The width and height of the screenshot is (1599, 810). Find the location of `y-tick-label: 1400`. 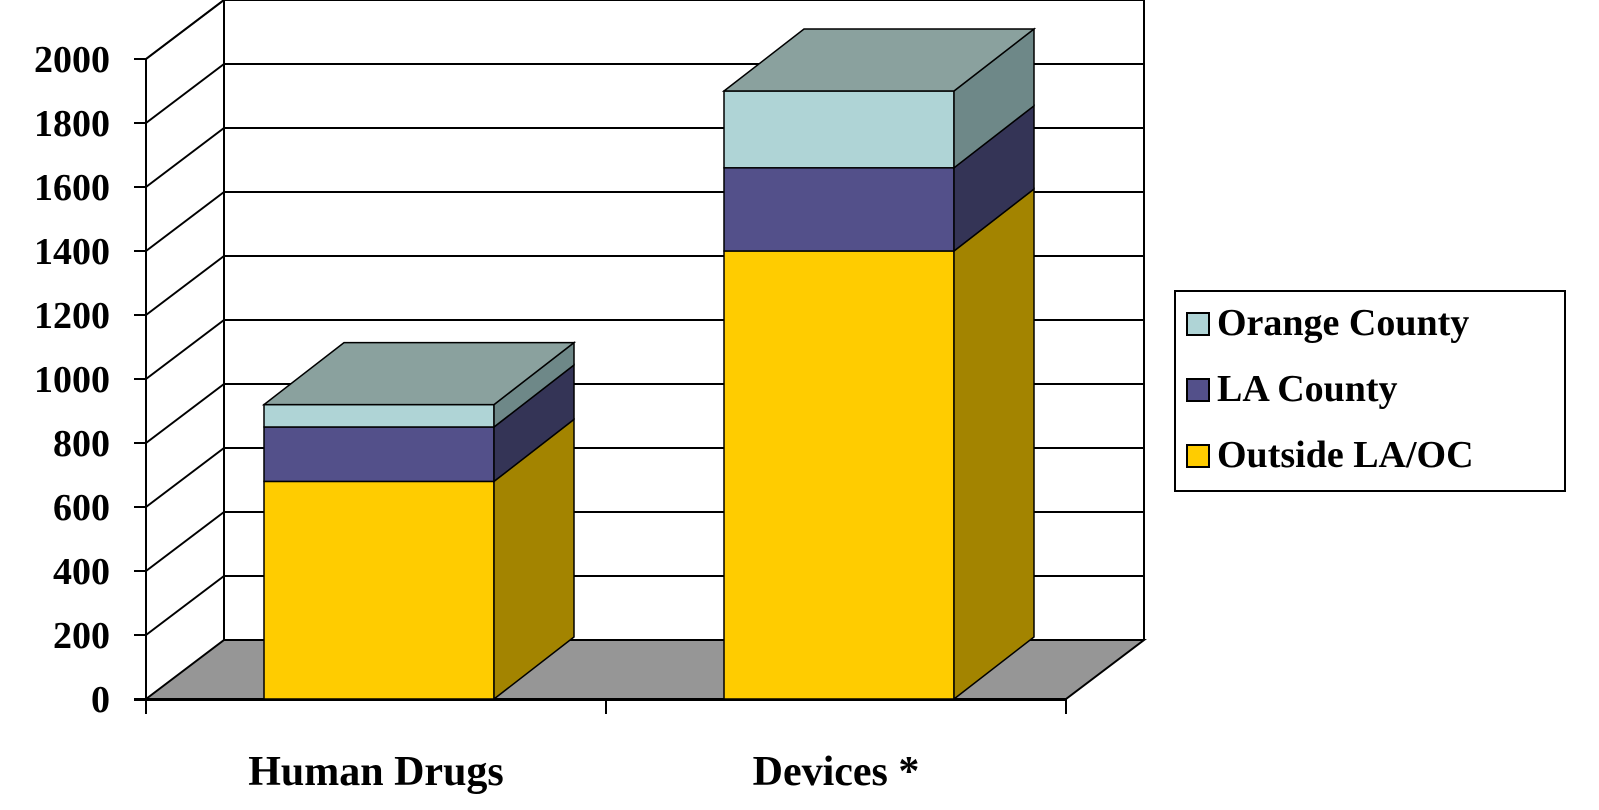

y-tick-label: 1400 is located at coordinates (72, 252).